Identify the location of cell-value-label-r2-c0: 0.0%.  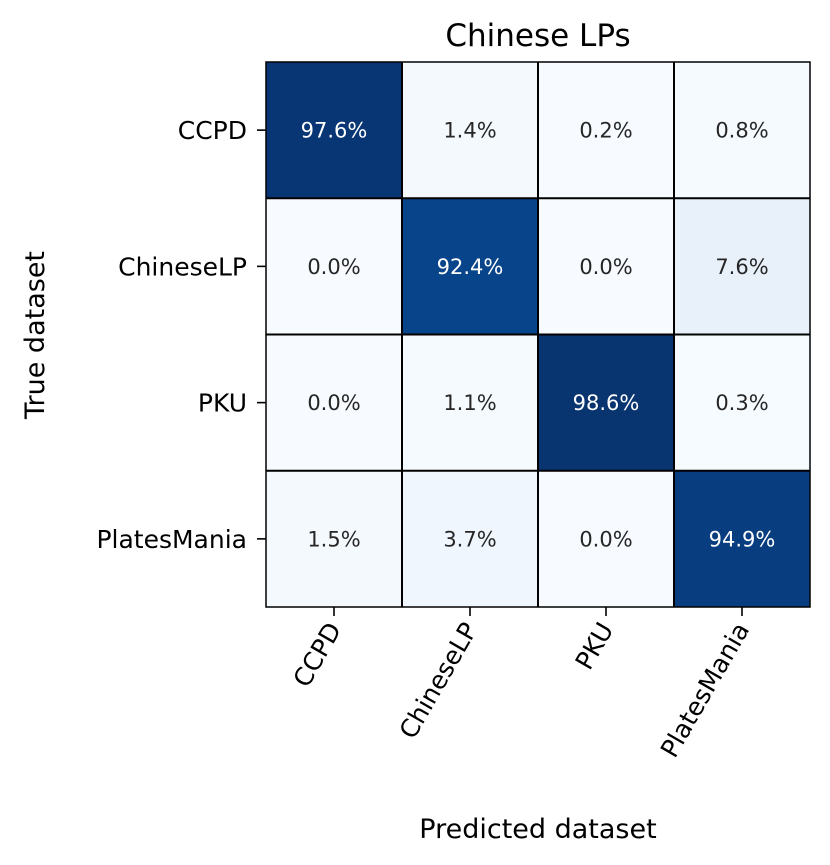
(333, 403).